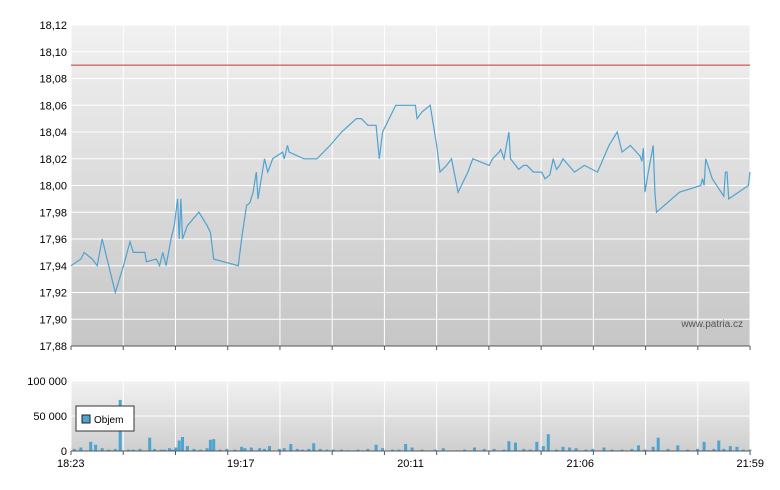 This screenshot has height=490, width=780. I want to click on volume-y-tick-label: 50 000, so click(50, 417).